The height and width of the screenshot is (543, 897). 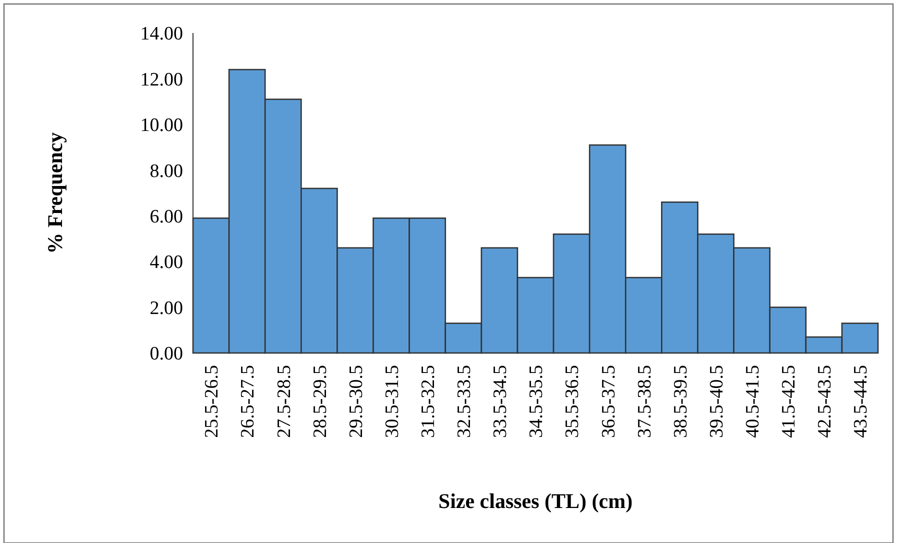 I want to click on x-tick-label: 38.5-39.5, so click(x=681, y=401).